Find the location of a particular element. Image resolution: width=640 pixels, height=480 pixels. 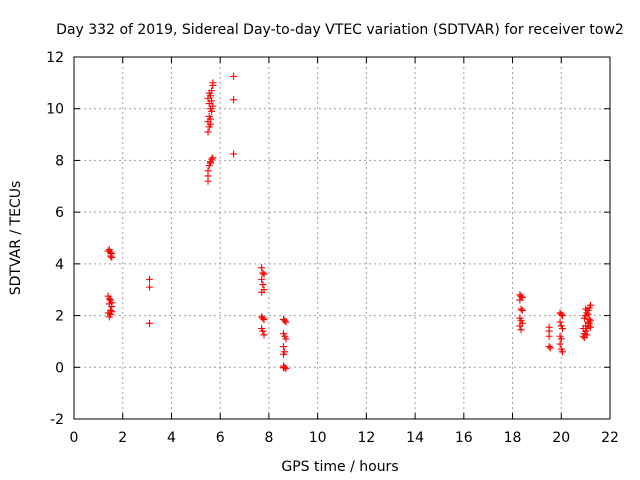

y-tick-label: 10 is located at coordinates (55, 110).